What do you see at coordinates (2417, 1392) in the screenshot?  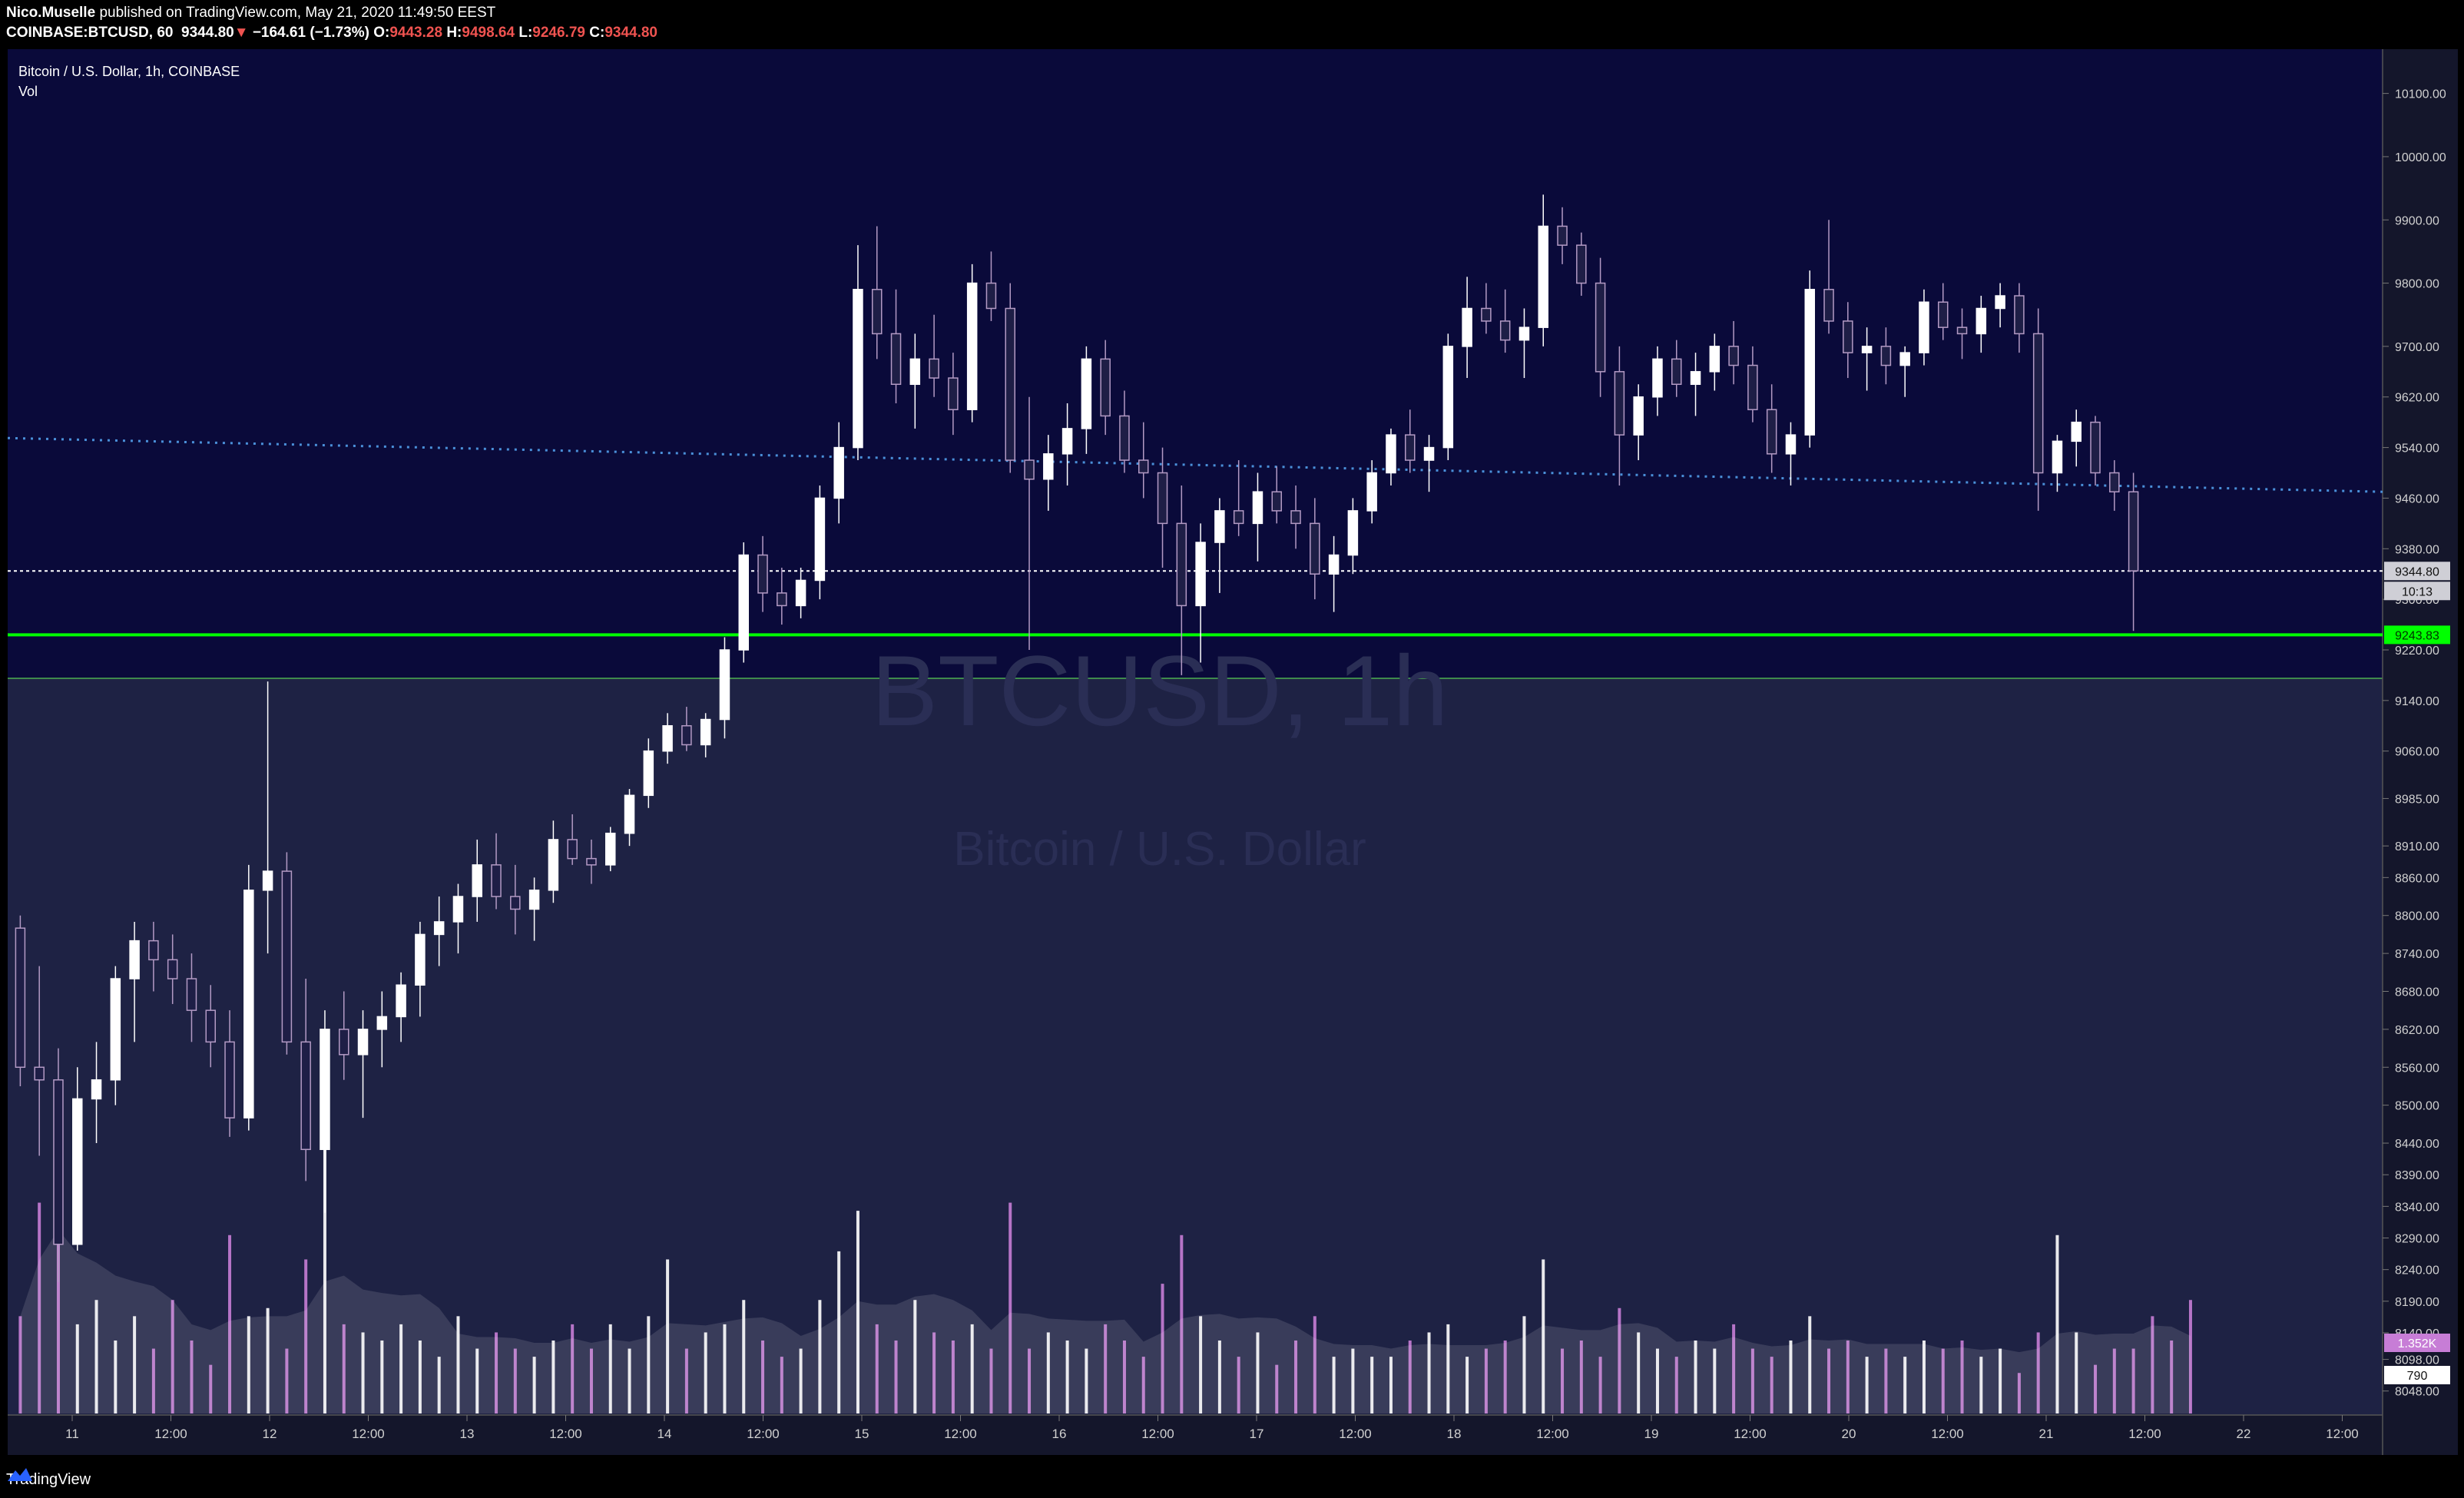 I see `y-tick-label: 8048.00` at bounding box center [2417, 1392].